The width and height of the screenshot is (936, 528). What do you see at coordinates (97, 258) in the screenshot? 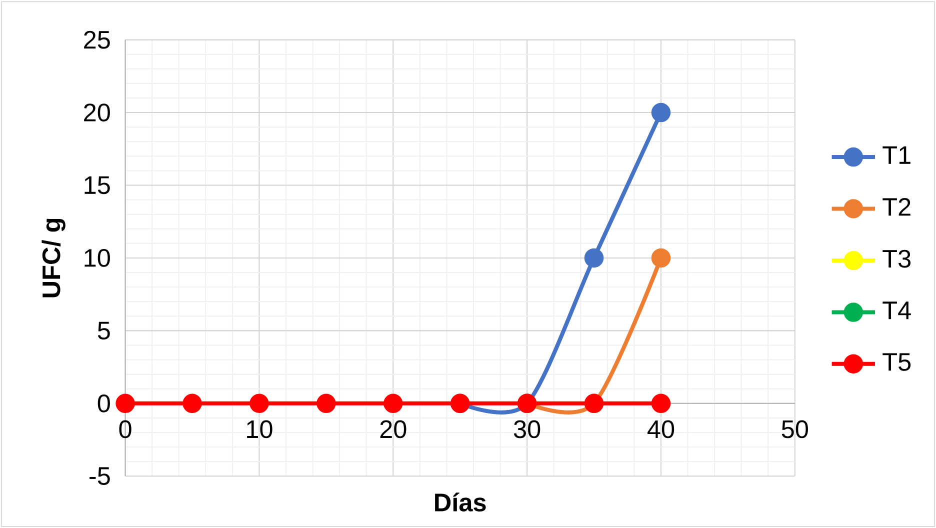
I see `y-tick-label: 10` at bounding box center [97, 258].